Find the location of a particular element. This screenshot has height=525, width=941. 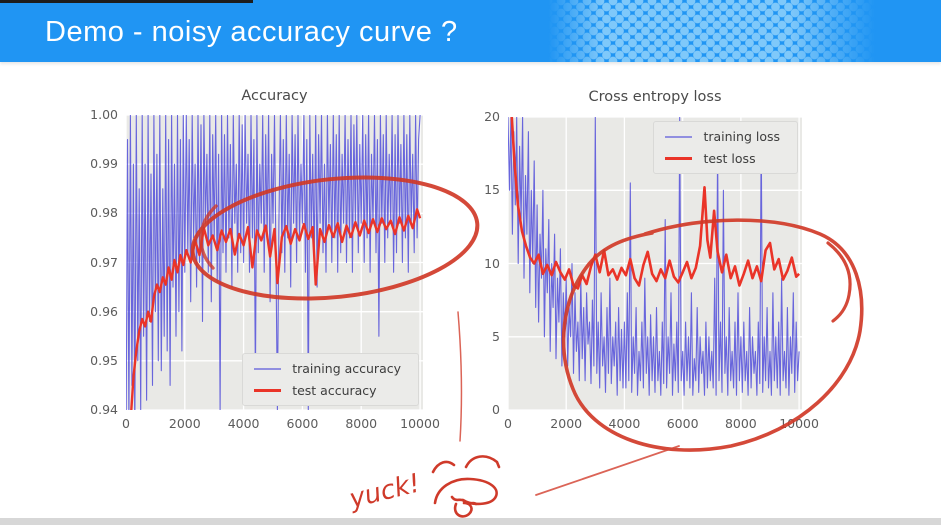

legend-label: test accuracy is located at coordinates (334, 390).